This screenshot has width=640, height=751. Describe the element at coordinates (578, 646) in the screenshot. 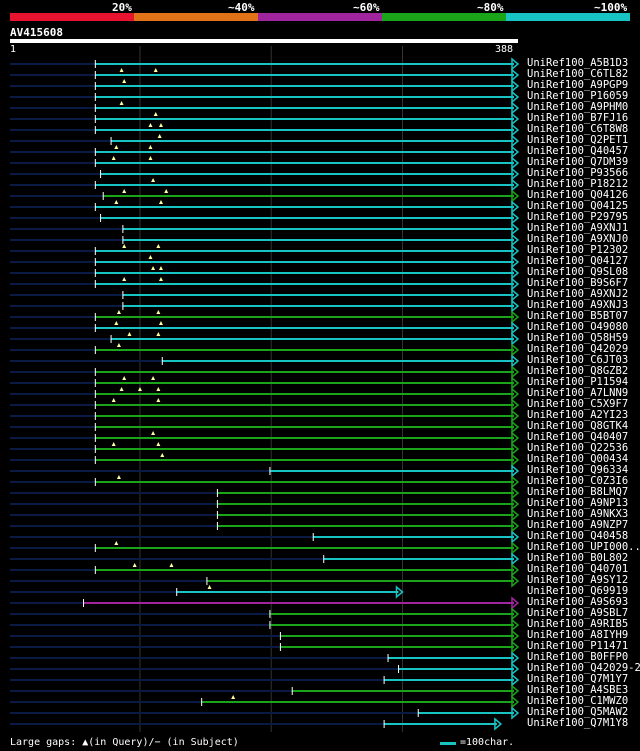

I see `hit-label: UniRef100_P11471` at that location.